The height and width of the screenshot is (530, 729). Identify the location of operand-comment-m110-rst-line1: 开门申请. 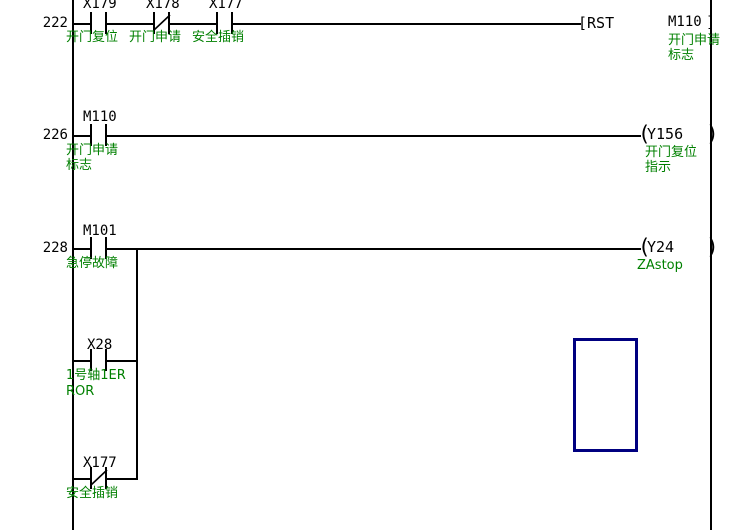
(694, 40).